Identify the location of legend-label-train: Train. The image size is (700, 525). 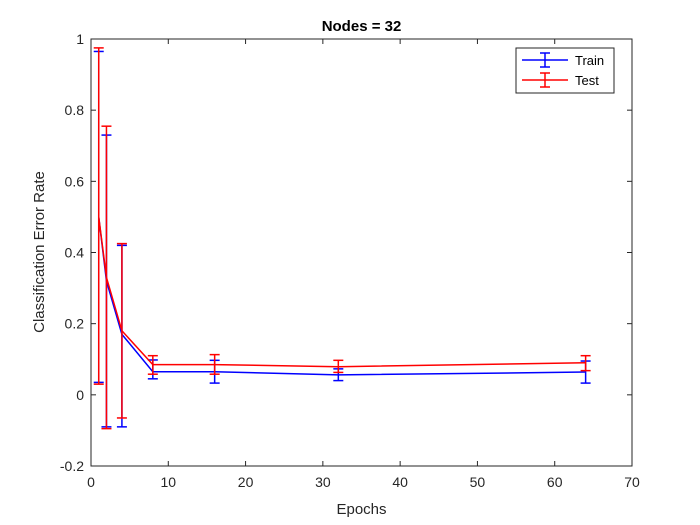
(589, 60).